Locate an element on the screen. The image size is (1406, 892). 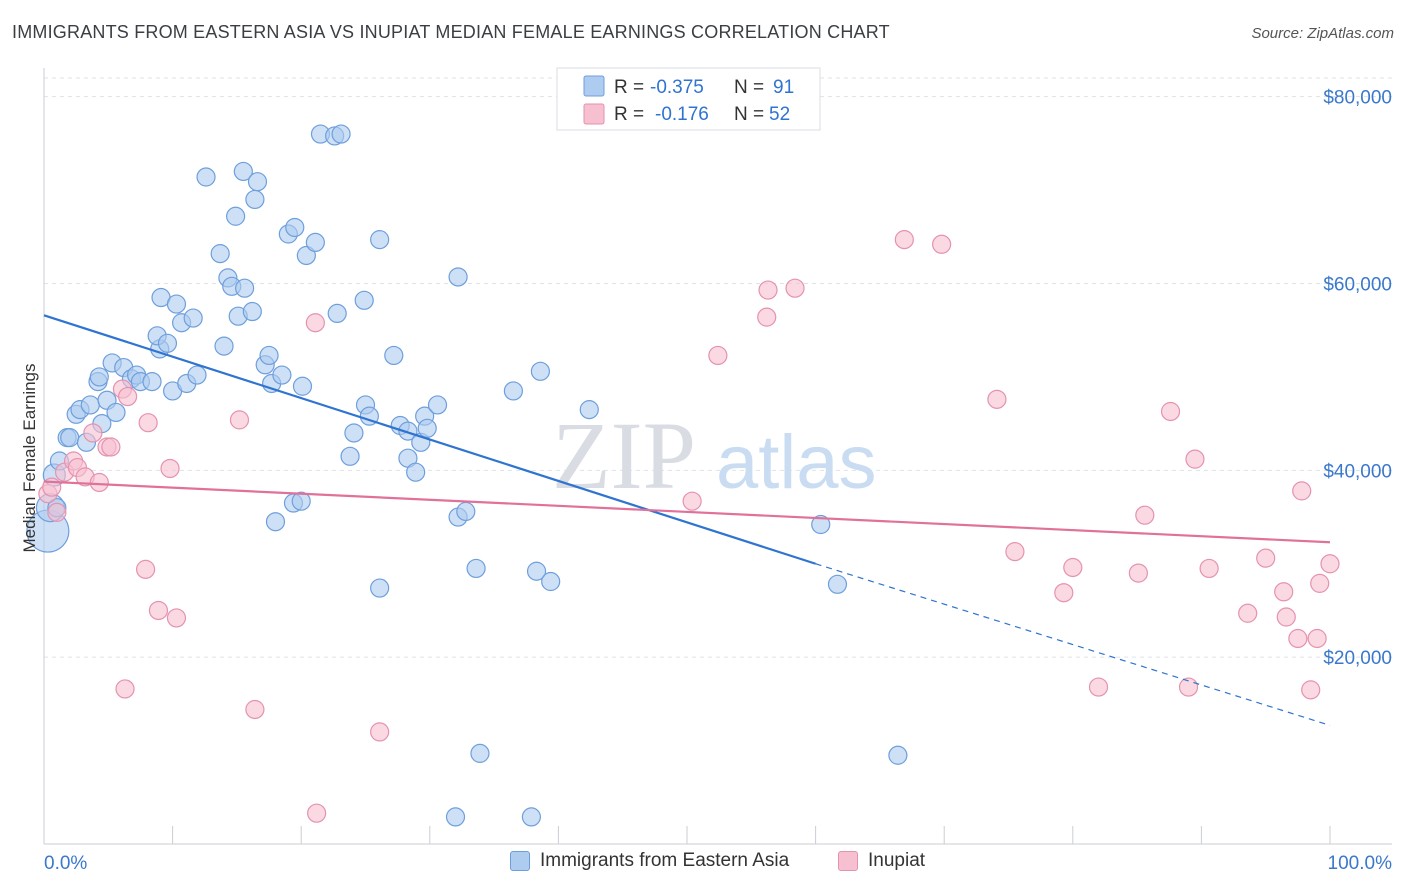
legend-label-inupiat: Inupiat is located at coordinates (897, 860).